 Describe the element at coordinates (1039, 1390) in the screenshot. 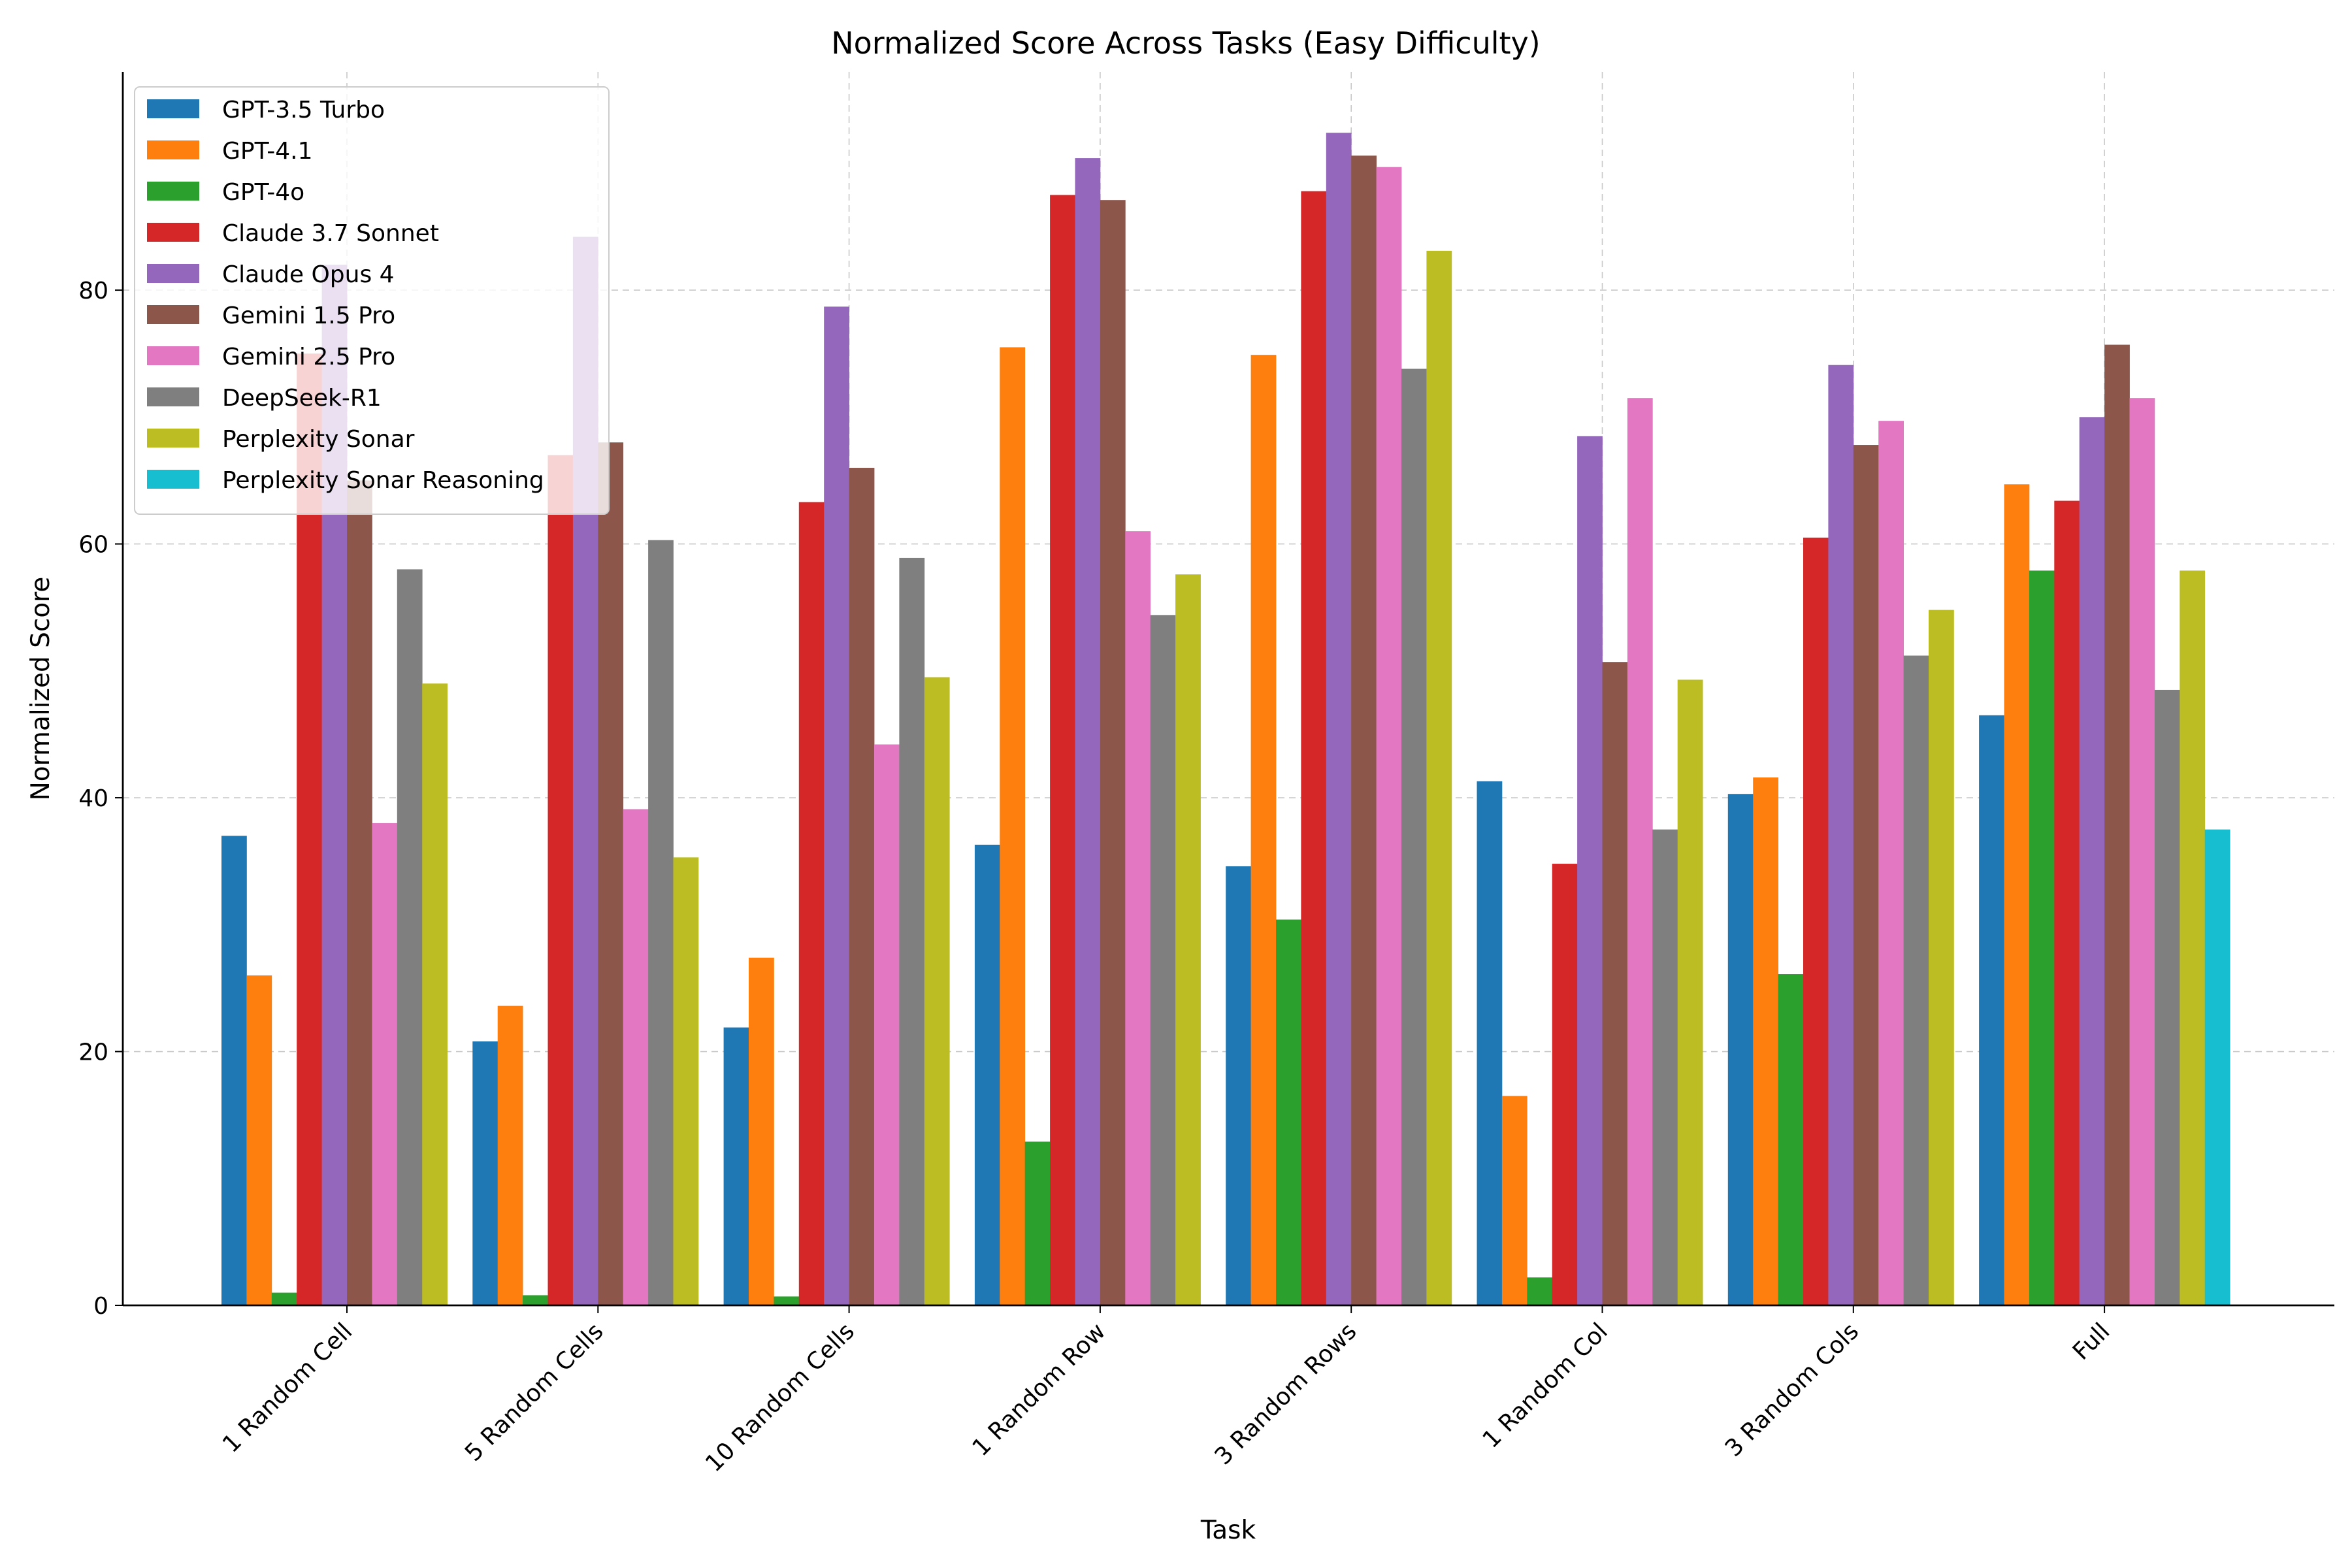

I see `x-tick-label: 1 Random Row` at that location.